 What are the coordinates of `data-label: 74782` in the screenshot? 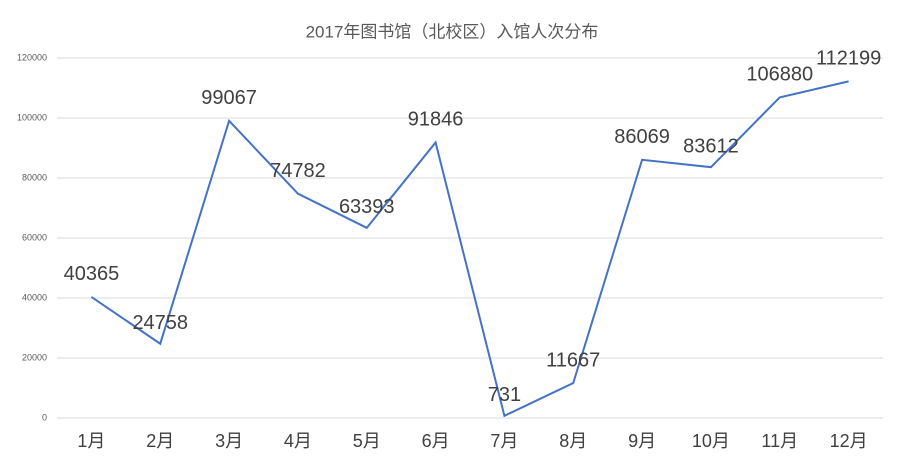 It's located at (298, 171).